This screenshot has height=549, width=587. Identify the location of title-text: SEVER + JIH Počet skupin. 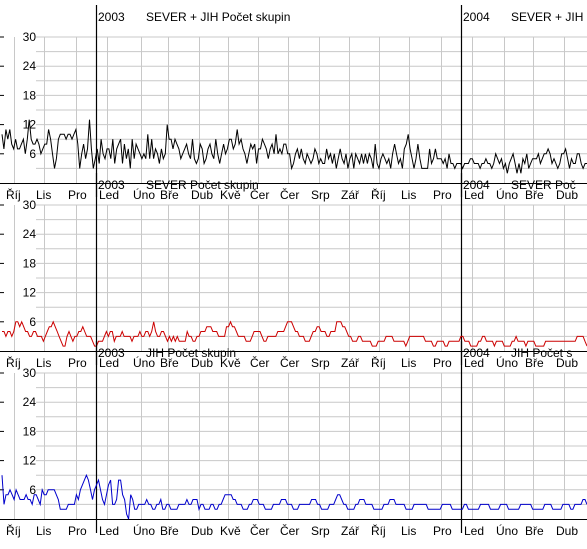
(218, 17).